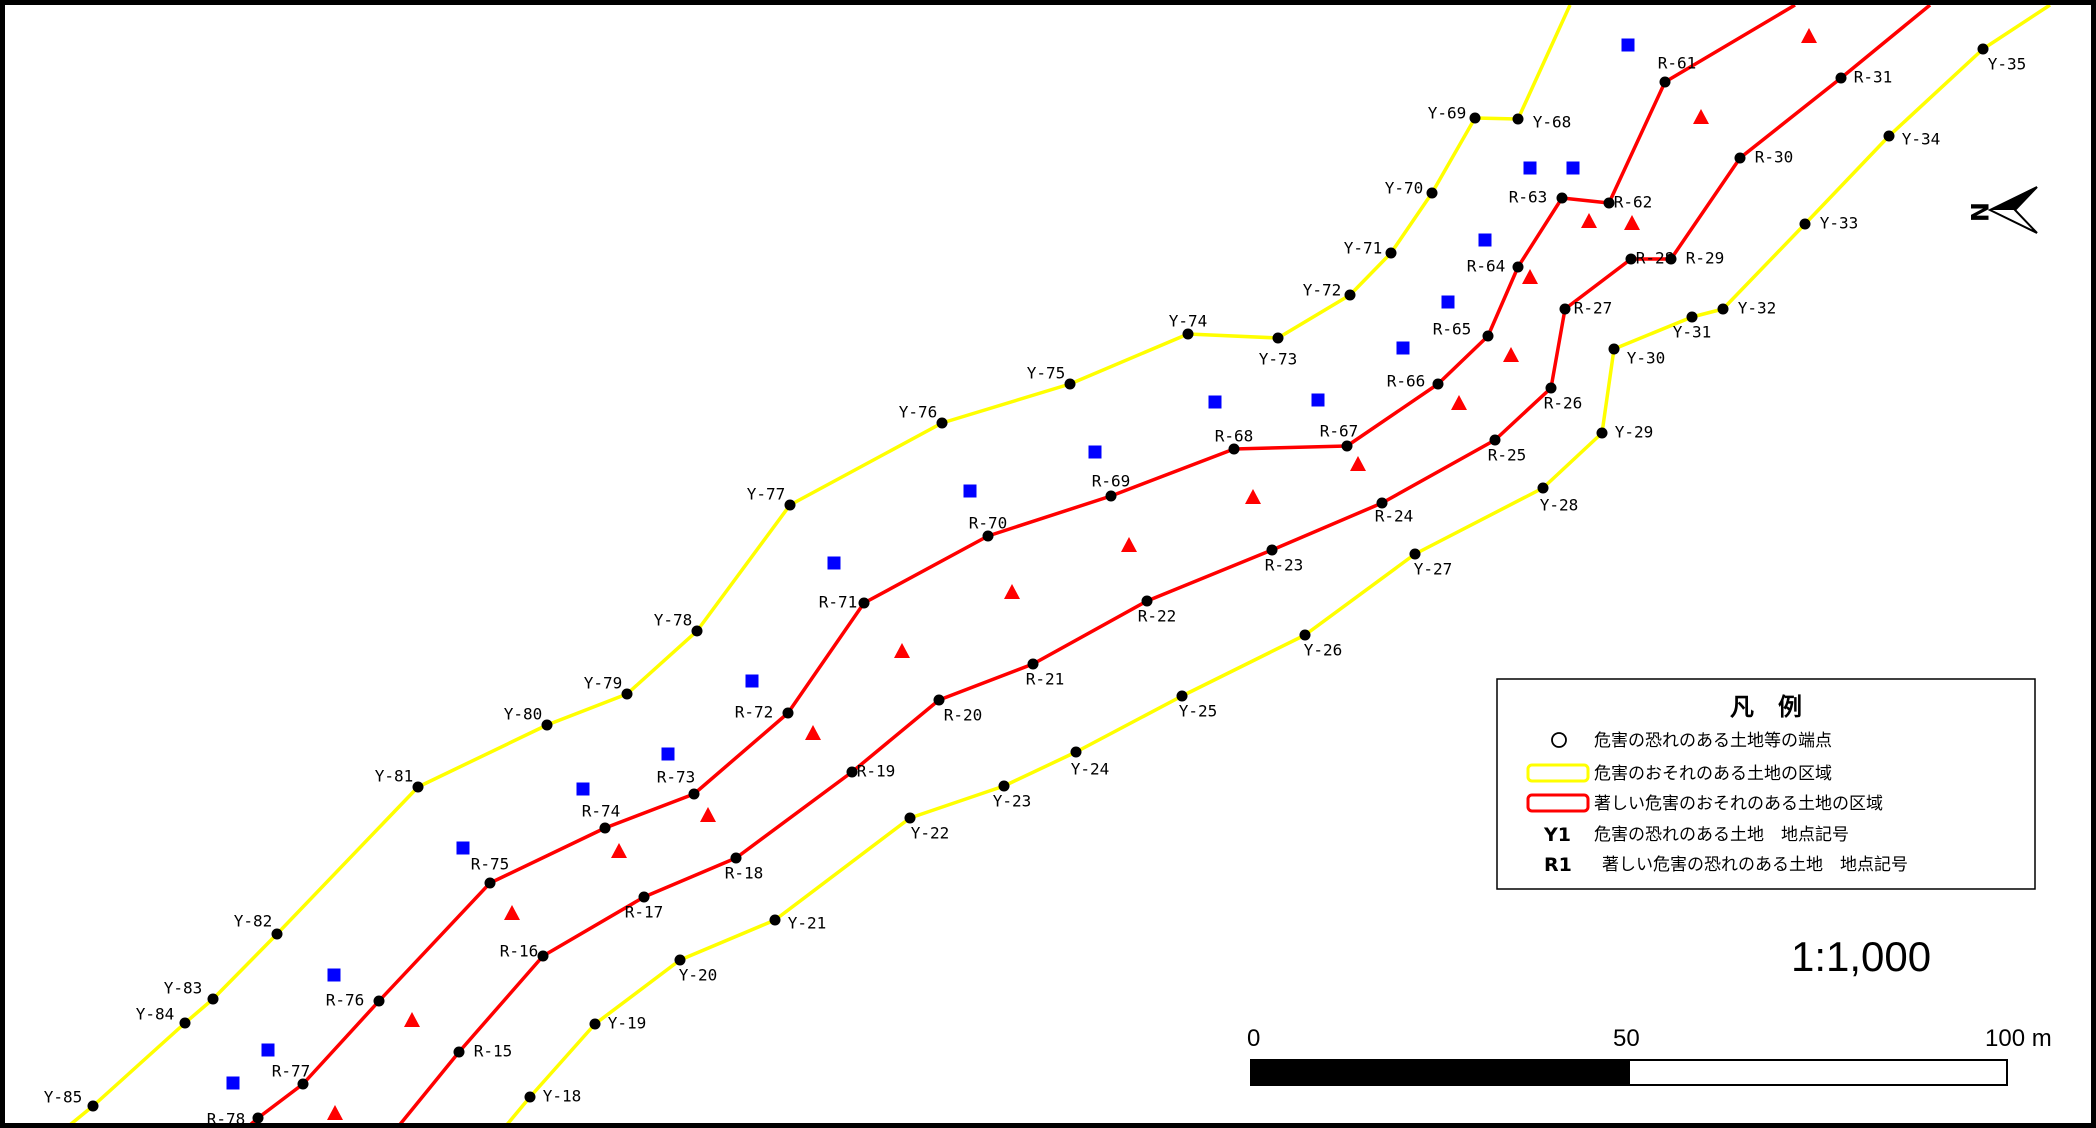  Describe the element at coordinates (1507, 455) in the screenshot. I see `point-label: R-25` at that location.